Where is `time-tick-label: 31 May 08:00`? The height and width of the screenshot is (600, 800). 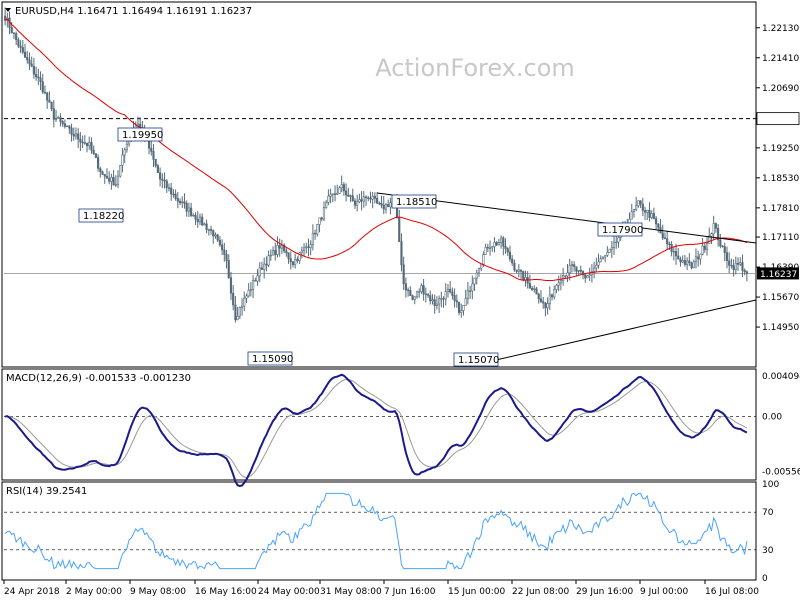 time-tick-label: 31 May 08:00 is located at coordinates (351, 592).